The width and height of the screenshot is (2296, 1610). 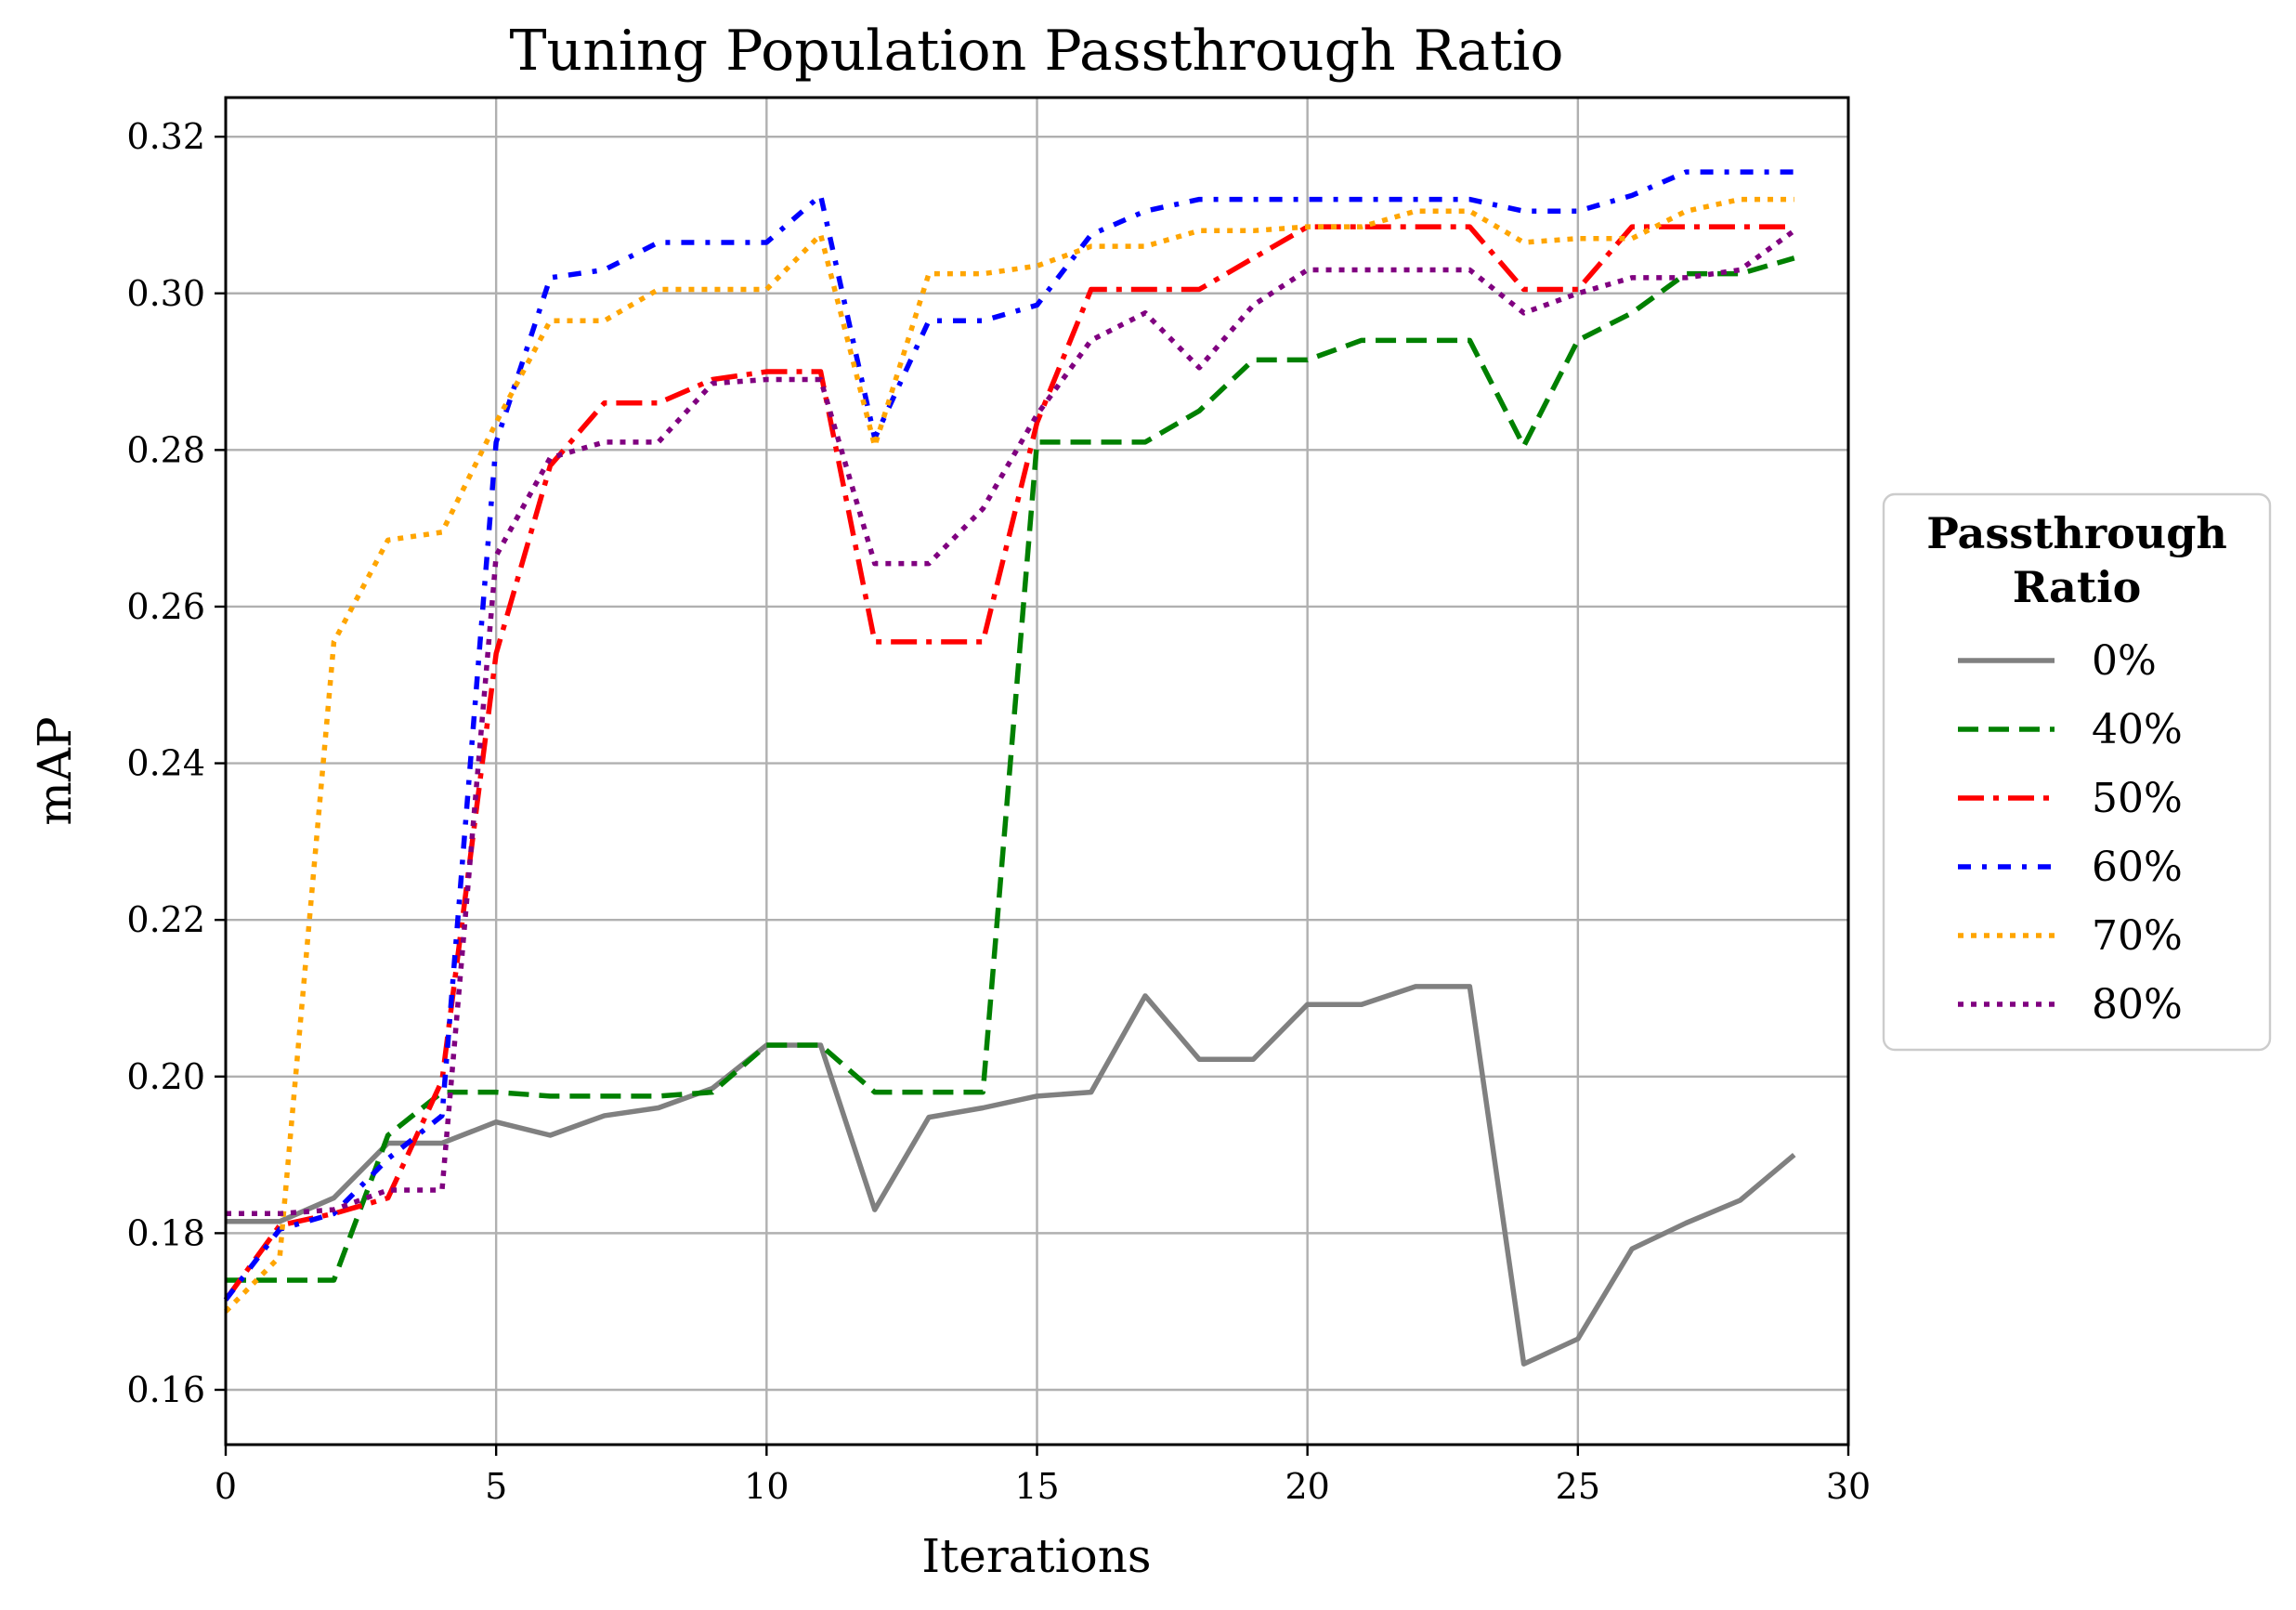 I want to click on legend-label: 40%, so click(x=2137, y=729).